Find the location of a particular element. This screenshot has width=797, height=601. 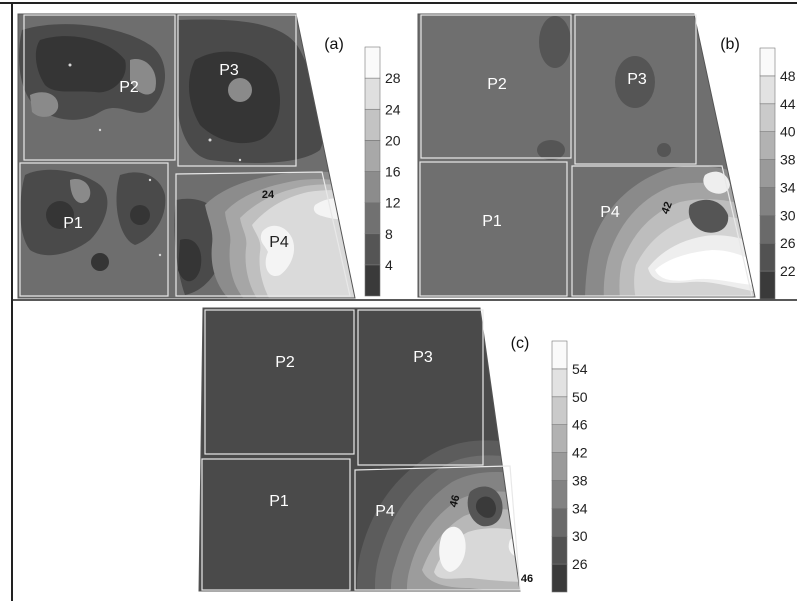

colorbar-tick-label: 42 is located at coordinates (580, 453).